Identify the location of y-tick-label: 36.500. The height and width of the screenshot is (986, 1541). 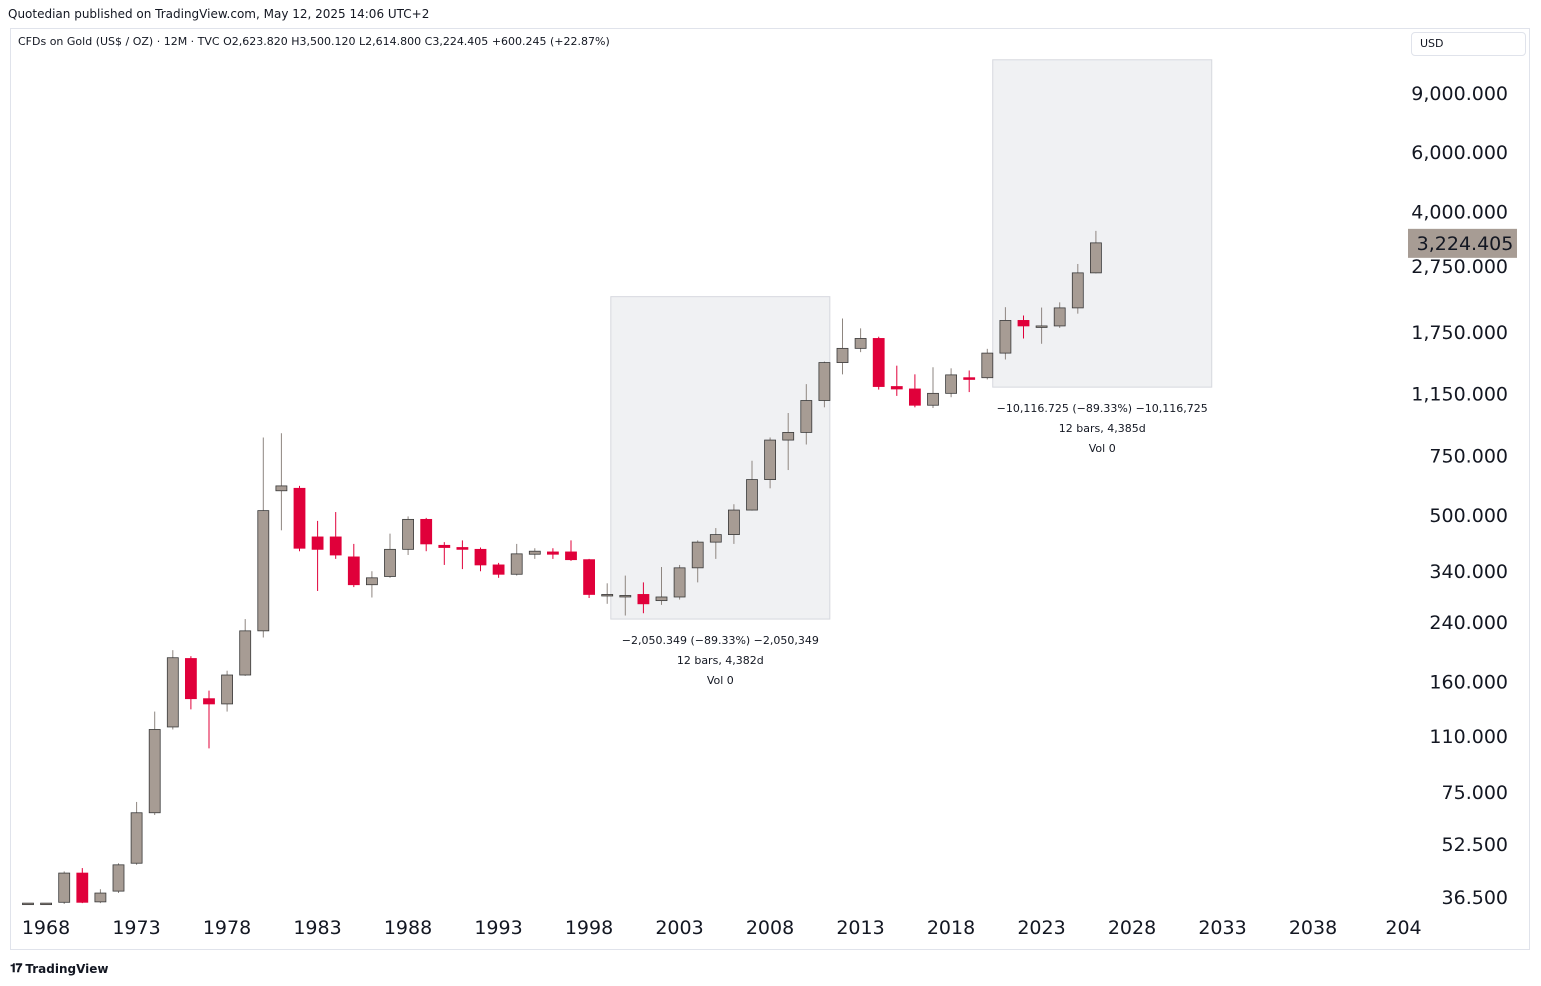
(1475, 898).